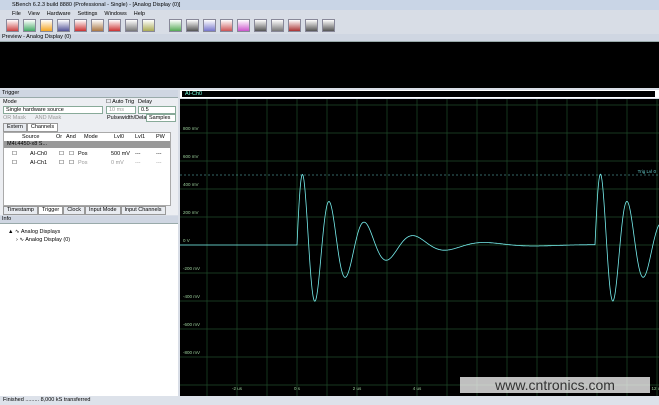 This screenshot has height=405, width=659. I want to click on y-tick-label: 400 mV, so click(191, 184).